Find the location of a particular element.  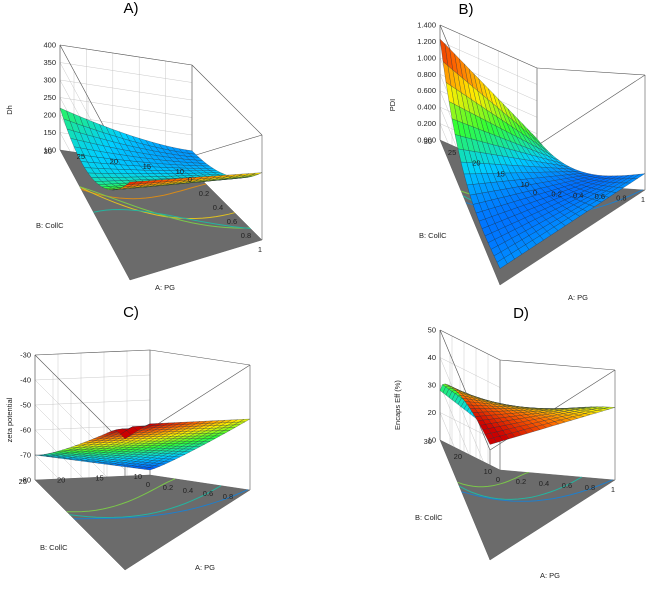

z-tick-label: 1.400 is located at coordinates (426, 25).